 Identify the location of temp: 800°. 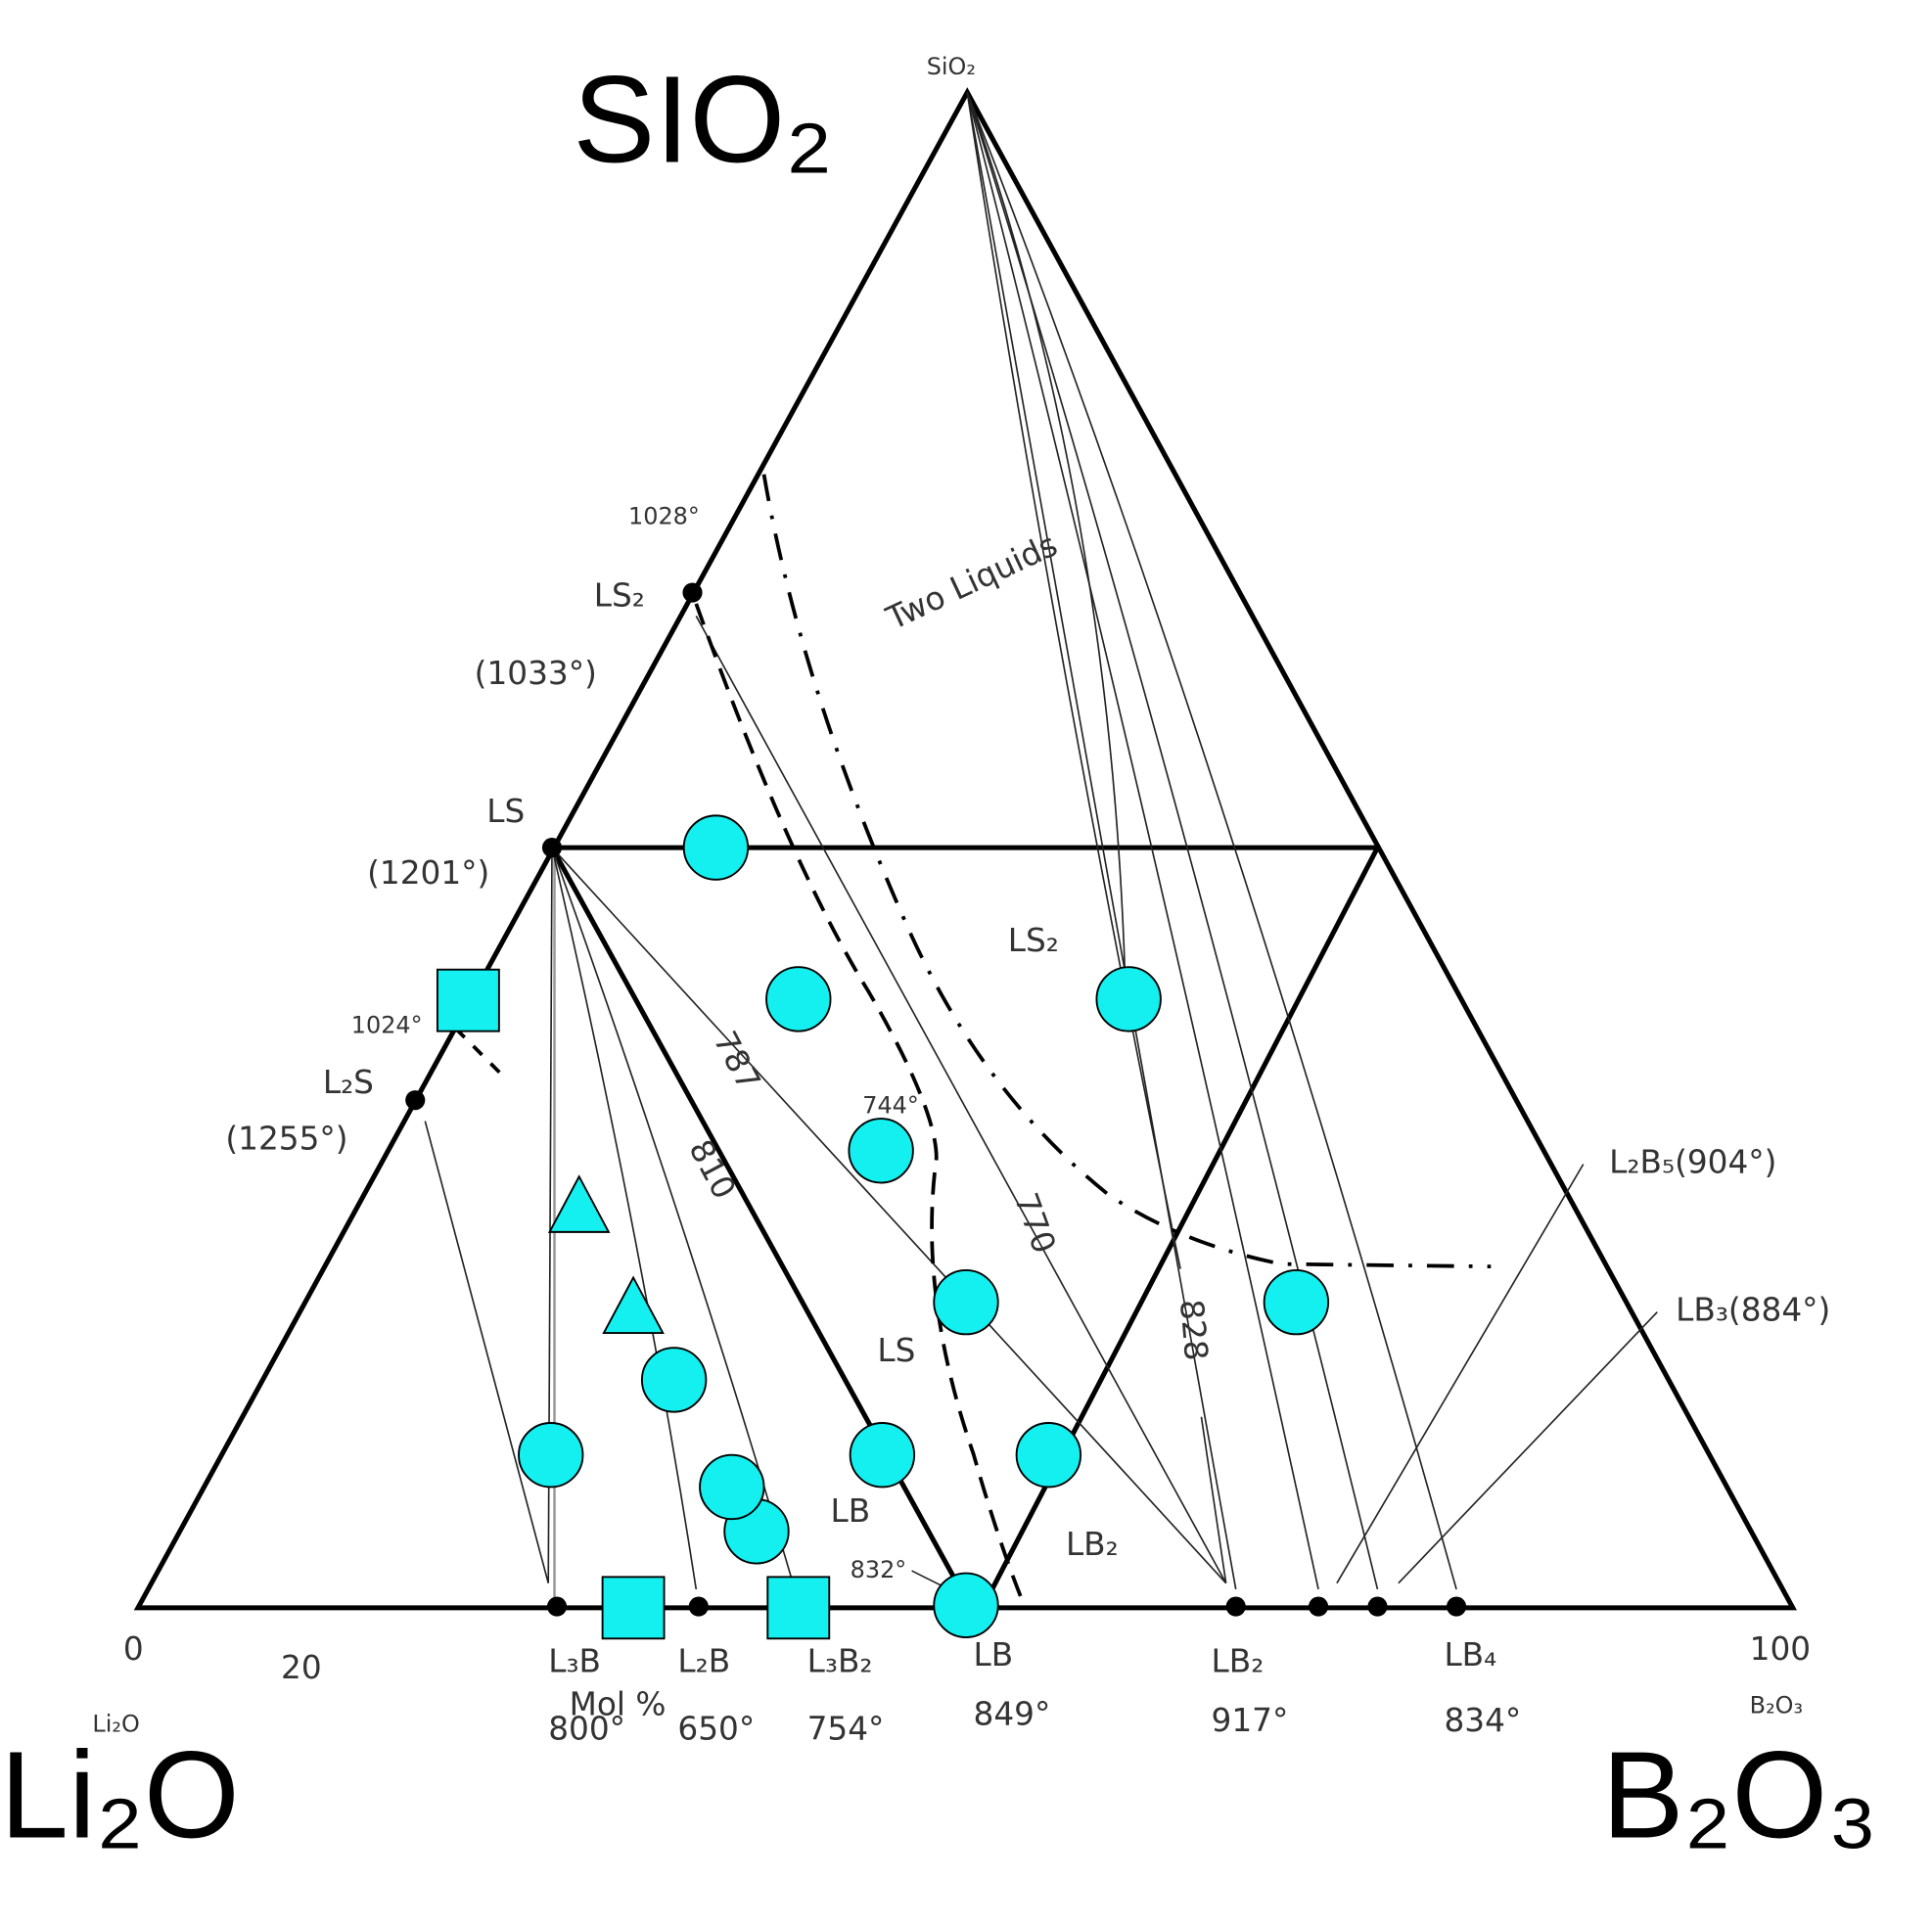
(586, 1729).